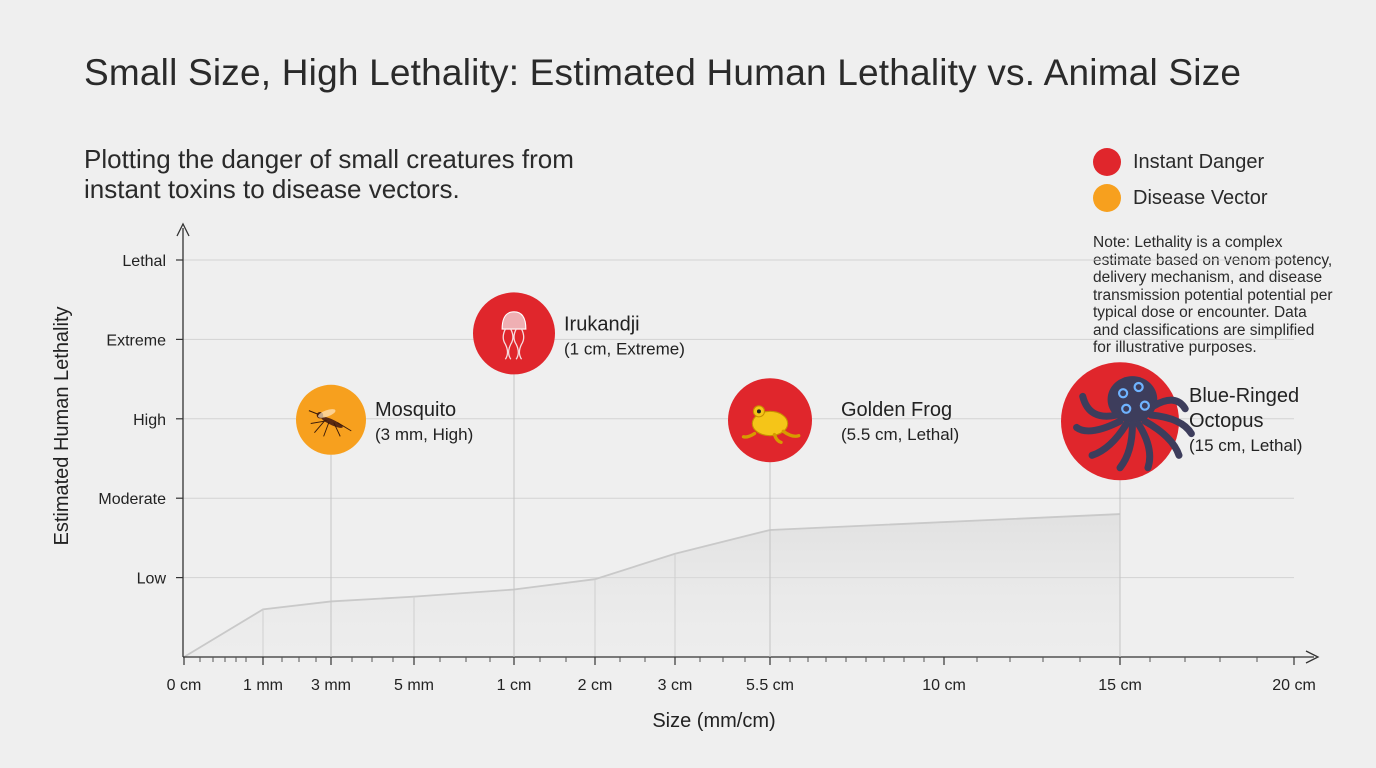 The width and height of the screenshot is (1376, 768). Describe the element at coordinates (331, 685) in the screenshot. I see `x-tick-label-3-mm: 3 mm` at that location.